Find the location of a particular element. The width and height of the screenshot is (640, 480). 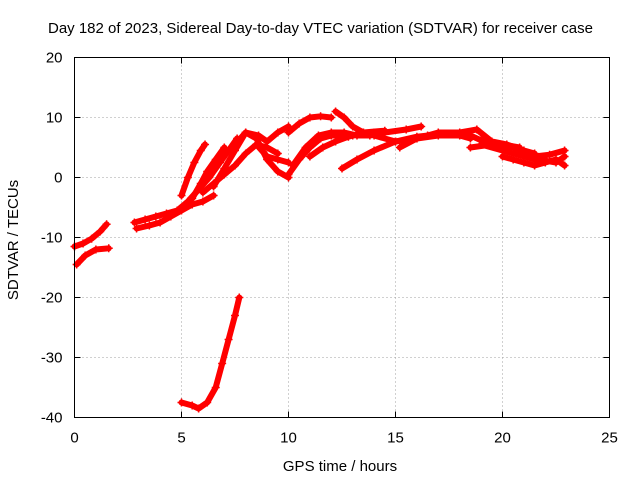

x-tick-label: 10 is located at coordinates (288, 438).